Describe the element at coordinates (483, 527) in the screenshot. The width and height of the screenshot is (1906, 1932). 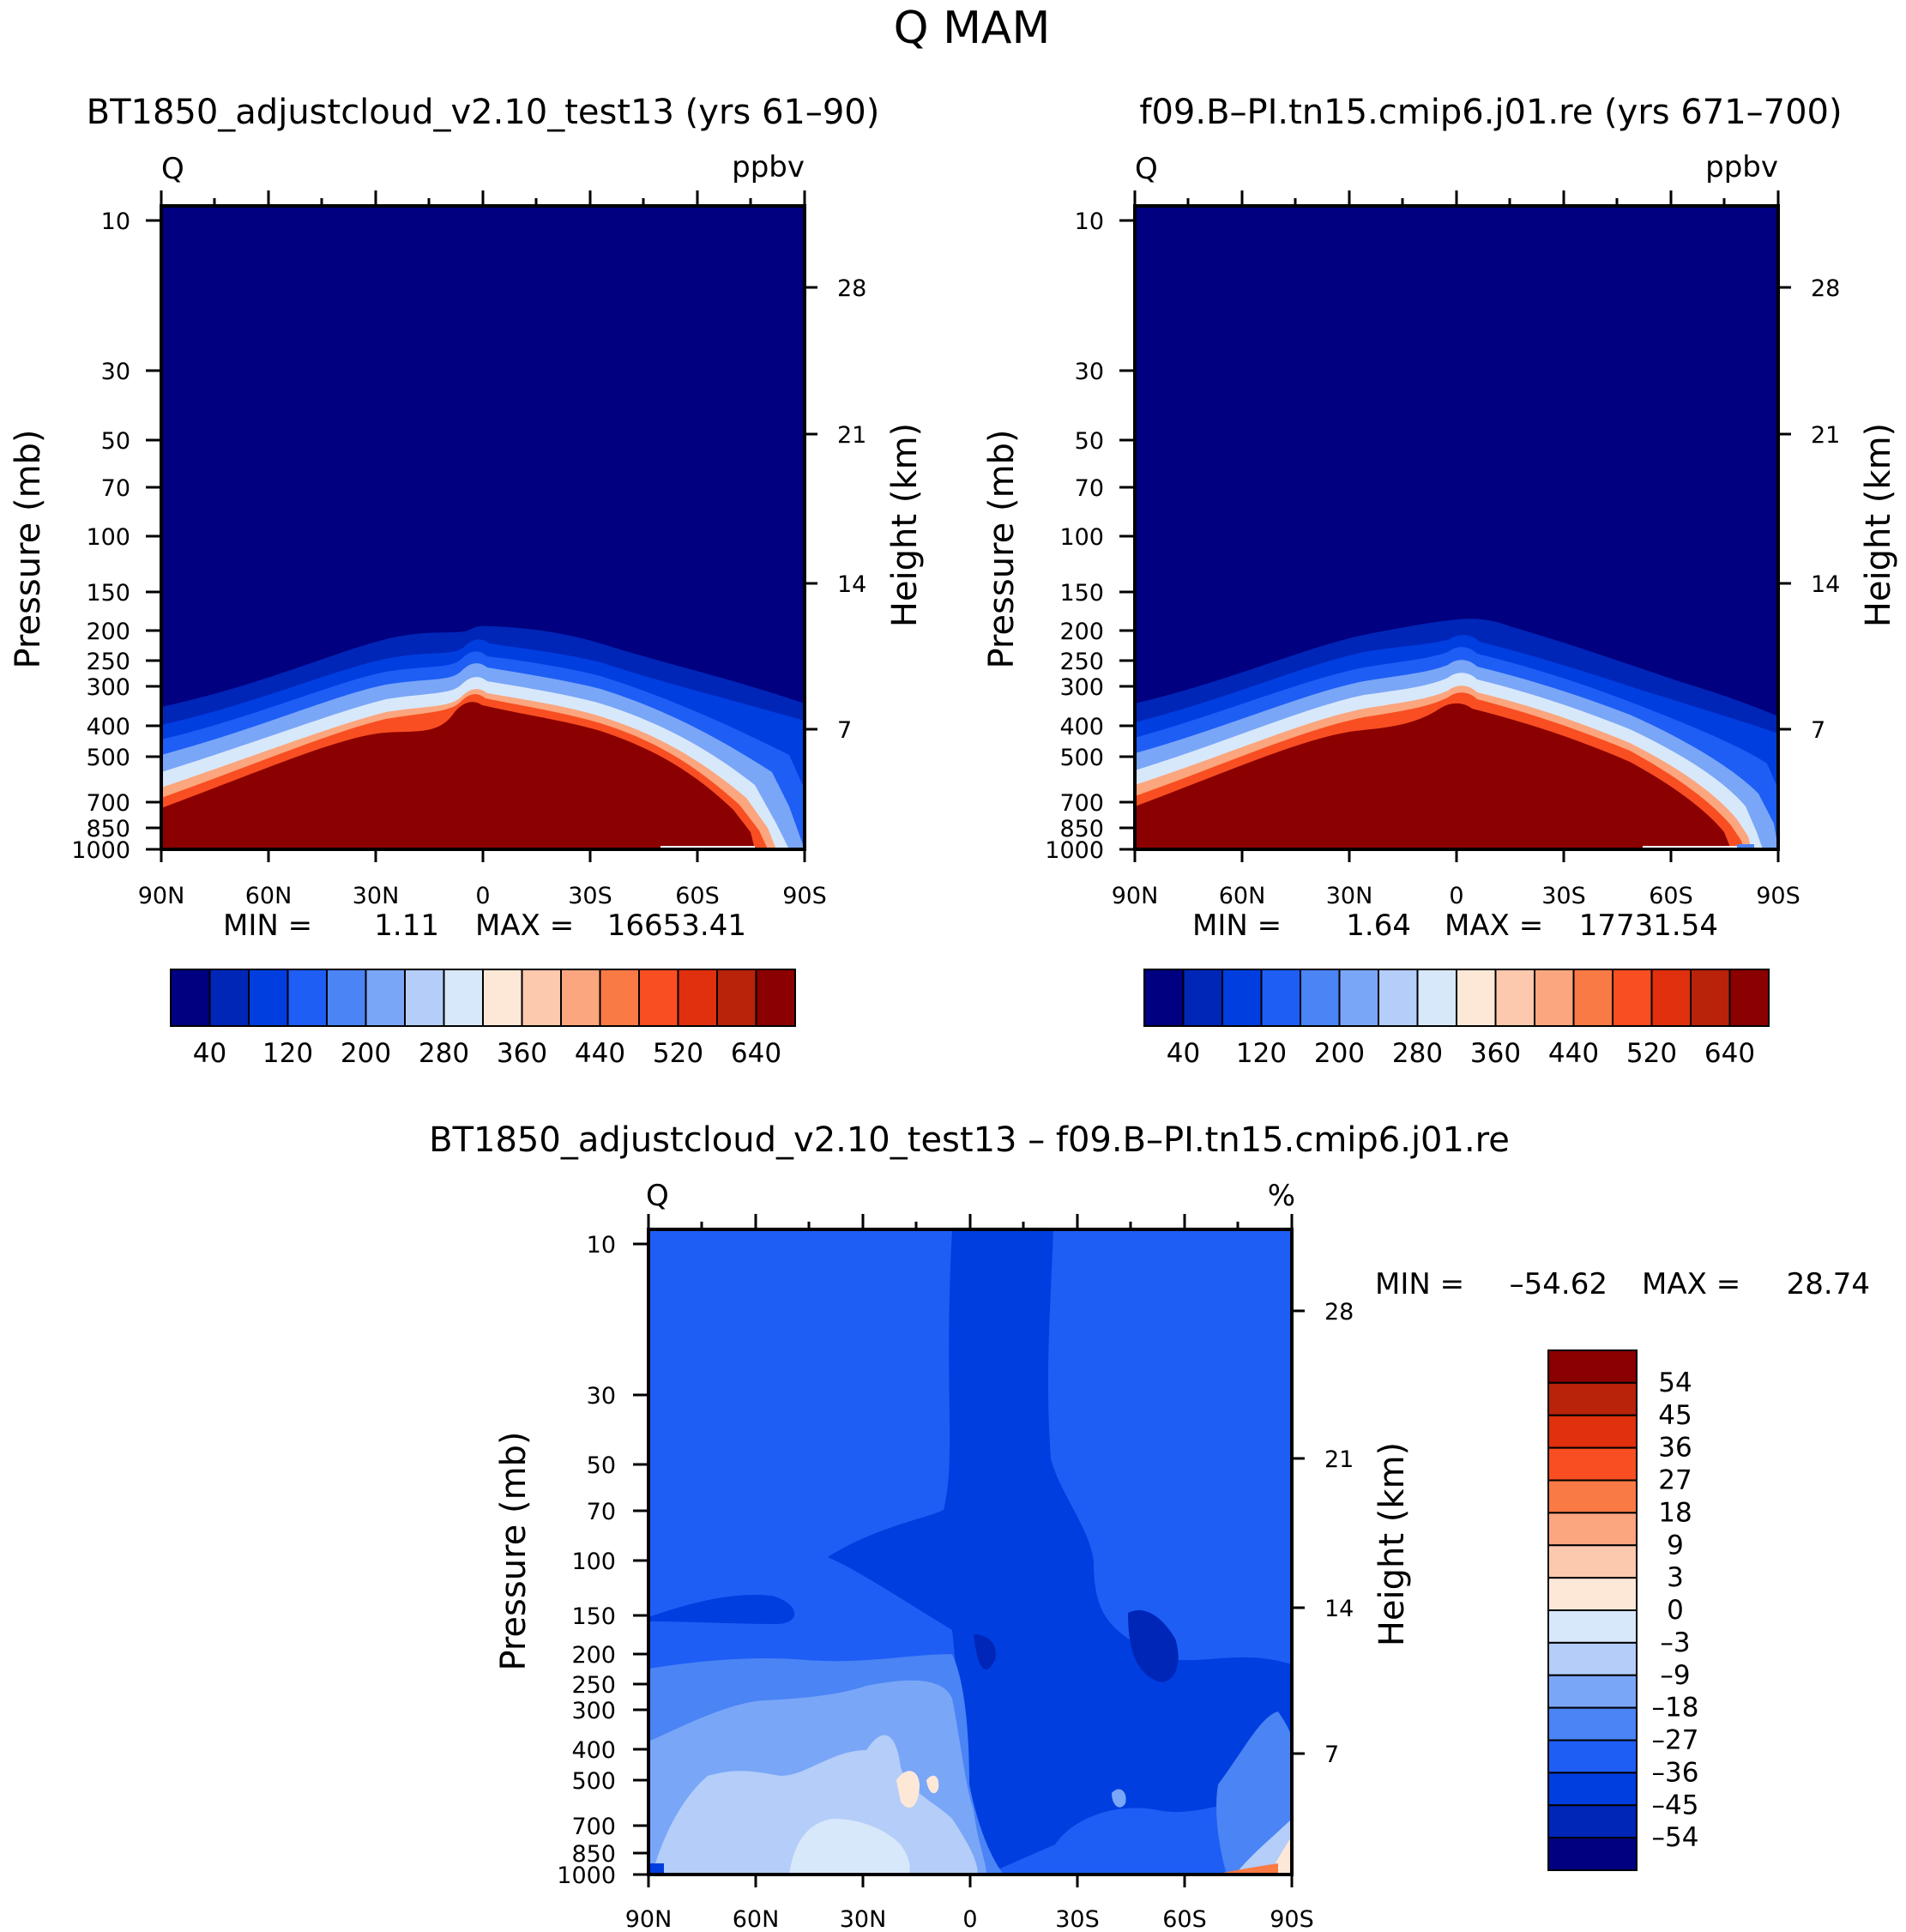
I see `panel-1-plot-area` at that location.